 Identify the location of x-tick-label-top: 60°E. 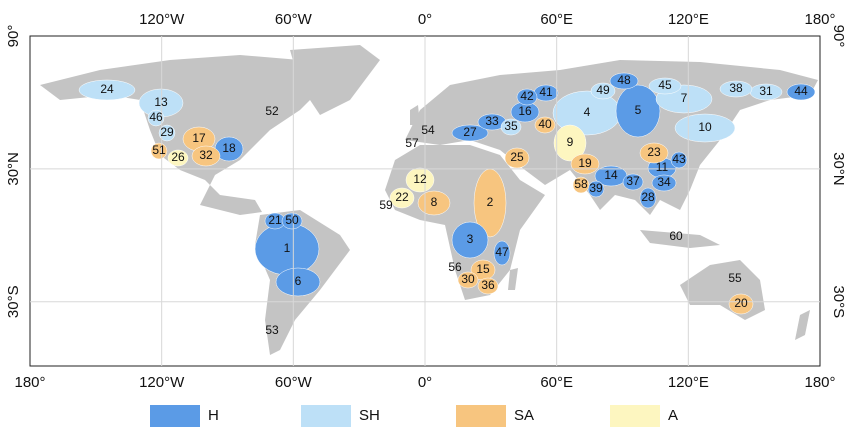
(556, 19).